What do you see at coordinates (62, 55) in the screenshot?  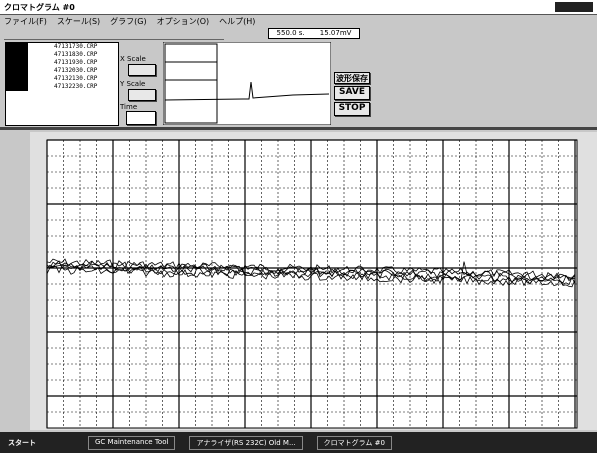 I see `file-entry: 47131830.CRP` at bounding box center [62, 55].